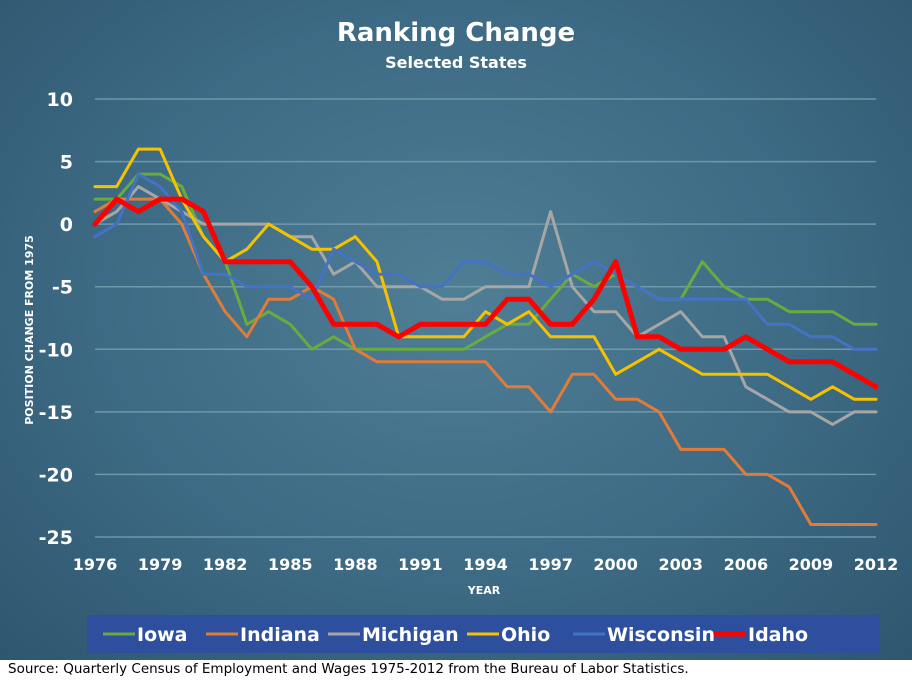  Describe the element at coordinates (746, 564) in the screenshot. I see `x-tick-label: 2006` at that location.